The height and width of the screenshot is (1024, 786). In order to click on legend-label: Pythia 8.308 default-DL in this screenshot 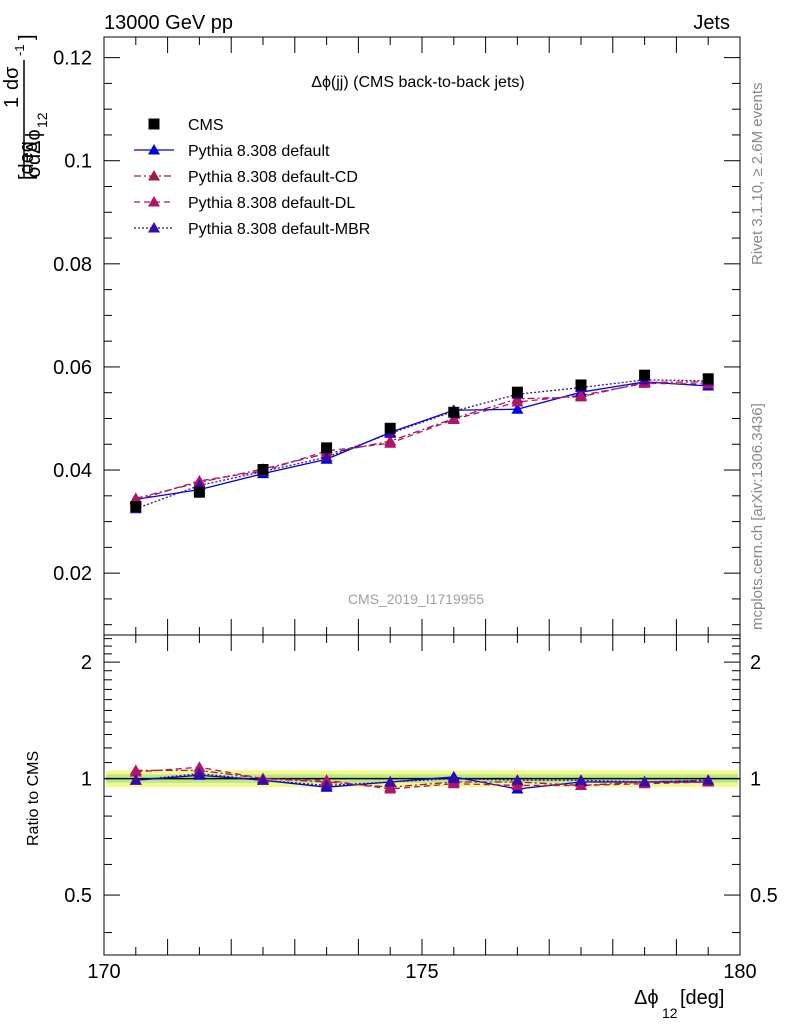, I will do `click(271, 203)`.